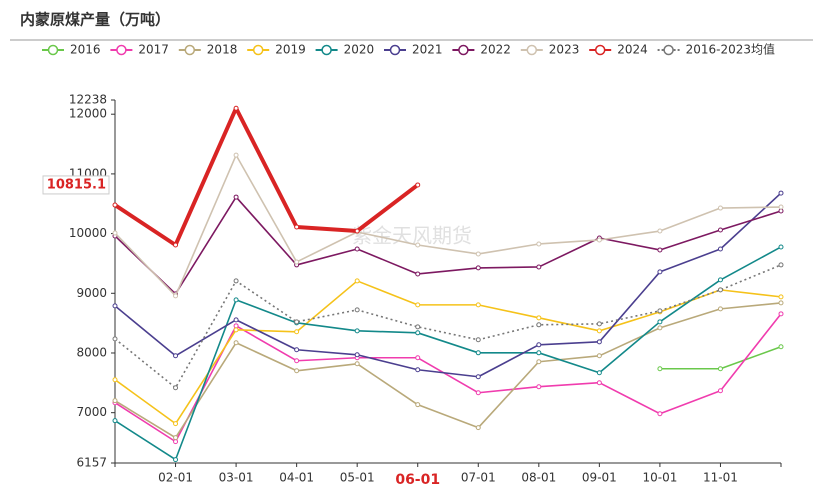 The height and width of the screenshot is (494, 823). Describe the element at coordinates (599, 478) in the screenshot. I see `x-tick-label: 09-01` at that location.